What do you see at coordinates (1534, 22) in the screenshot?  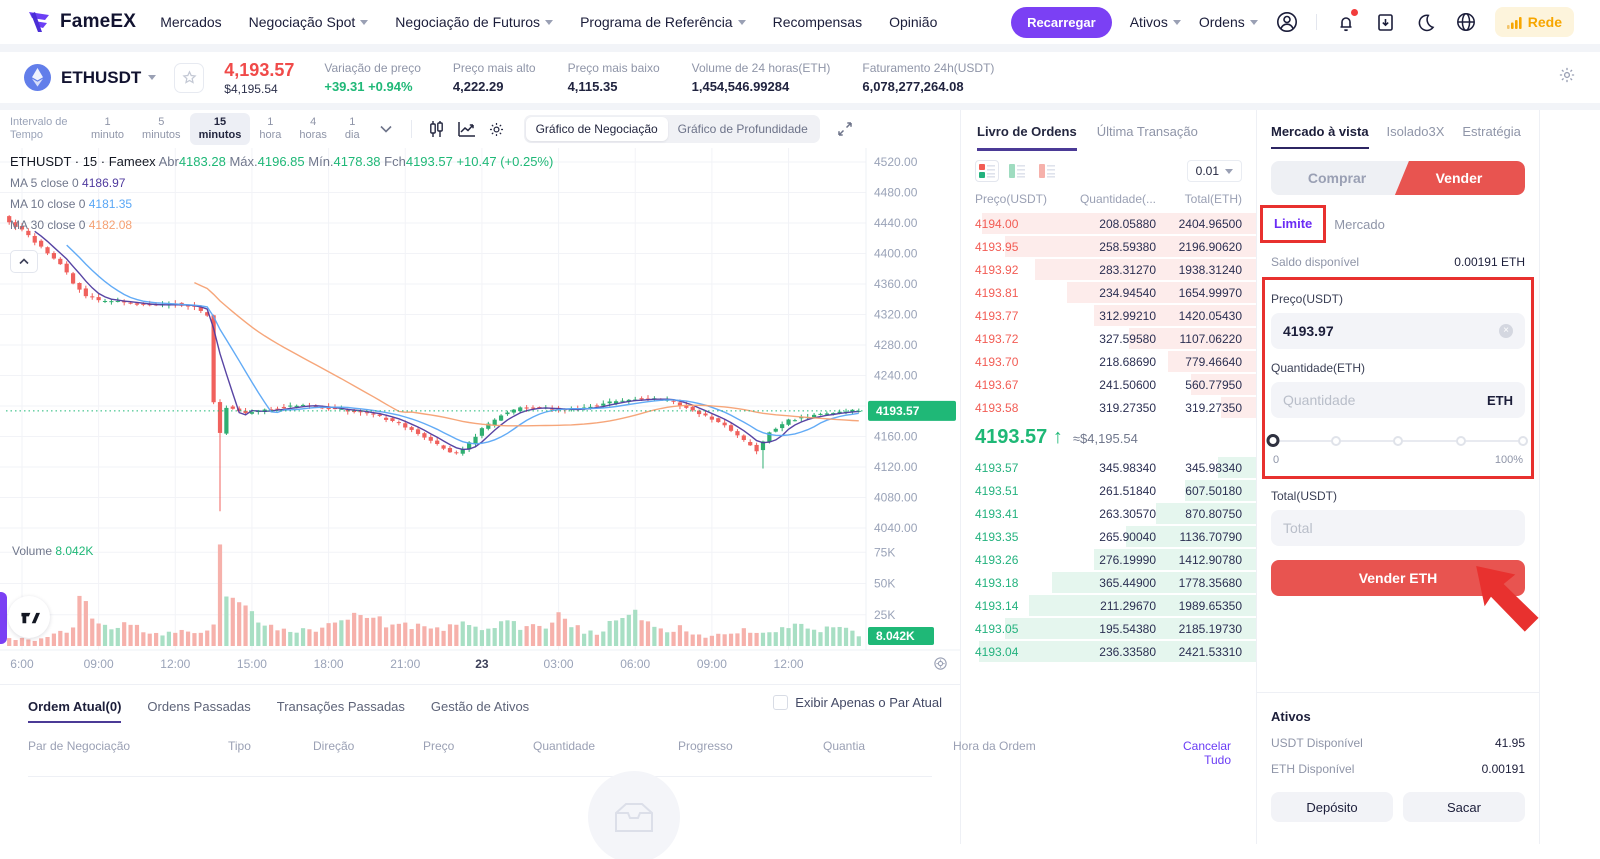 I see `network-button: Rede` at bounding box center [1534, 22].